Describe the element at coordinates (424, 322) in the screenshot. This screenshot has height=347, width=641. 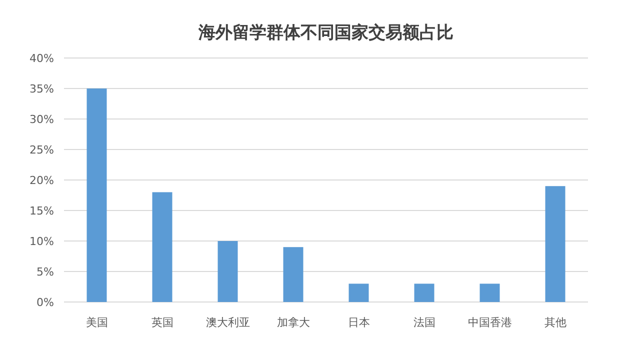
I see `x-tick-label: 法国` at that location.